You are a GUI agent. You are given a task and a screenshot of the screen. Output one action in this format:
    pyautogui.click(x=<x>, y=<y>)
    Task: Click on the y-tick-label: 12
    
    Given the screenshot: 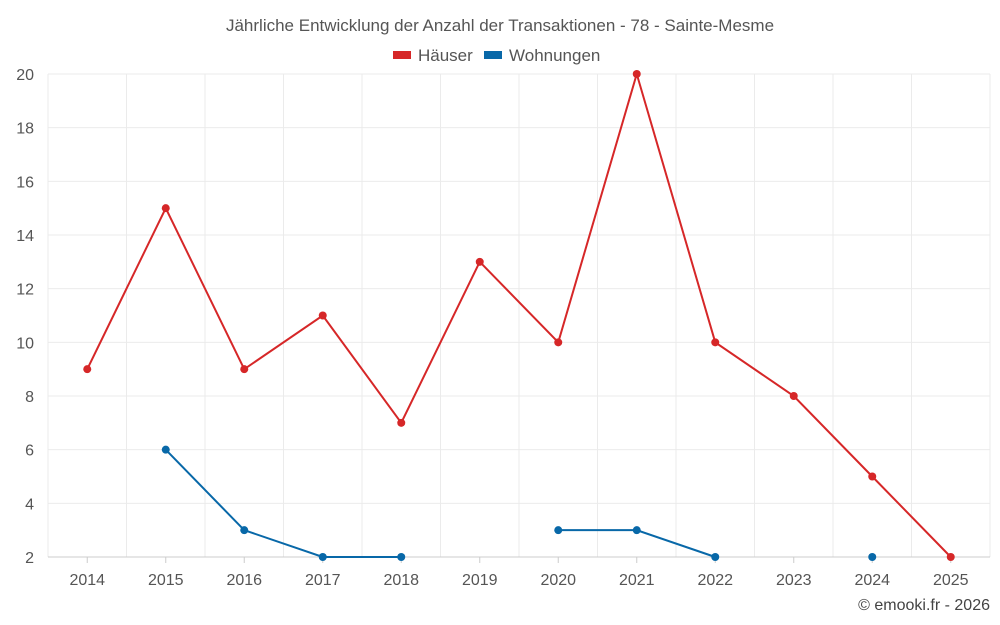 What is the action you would take?
    pyautogui.click(x=25, y=290)
    